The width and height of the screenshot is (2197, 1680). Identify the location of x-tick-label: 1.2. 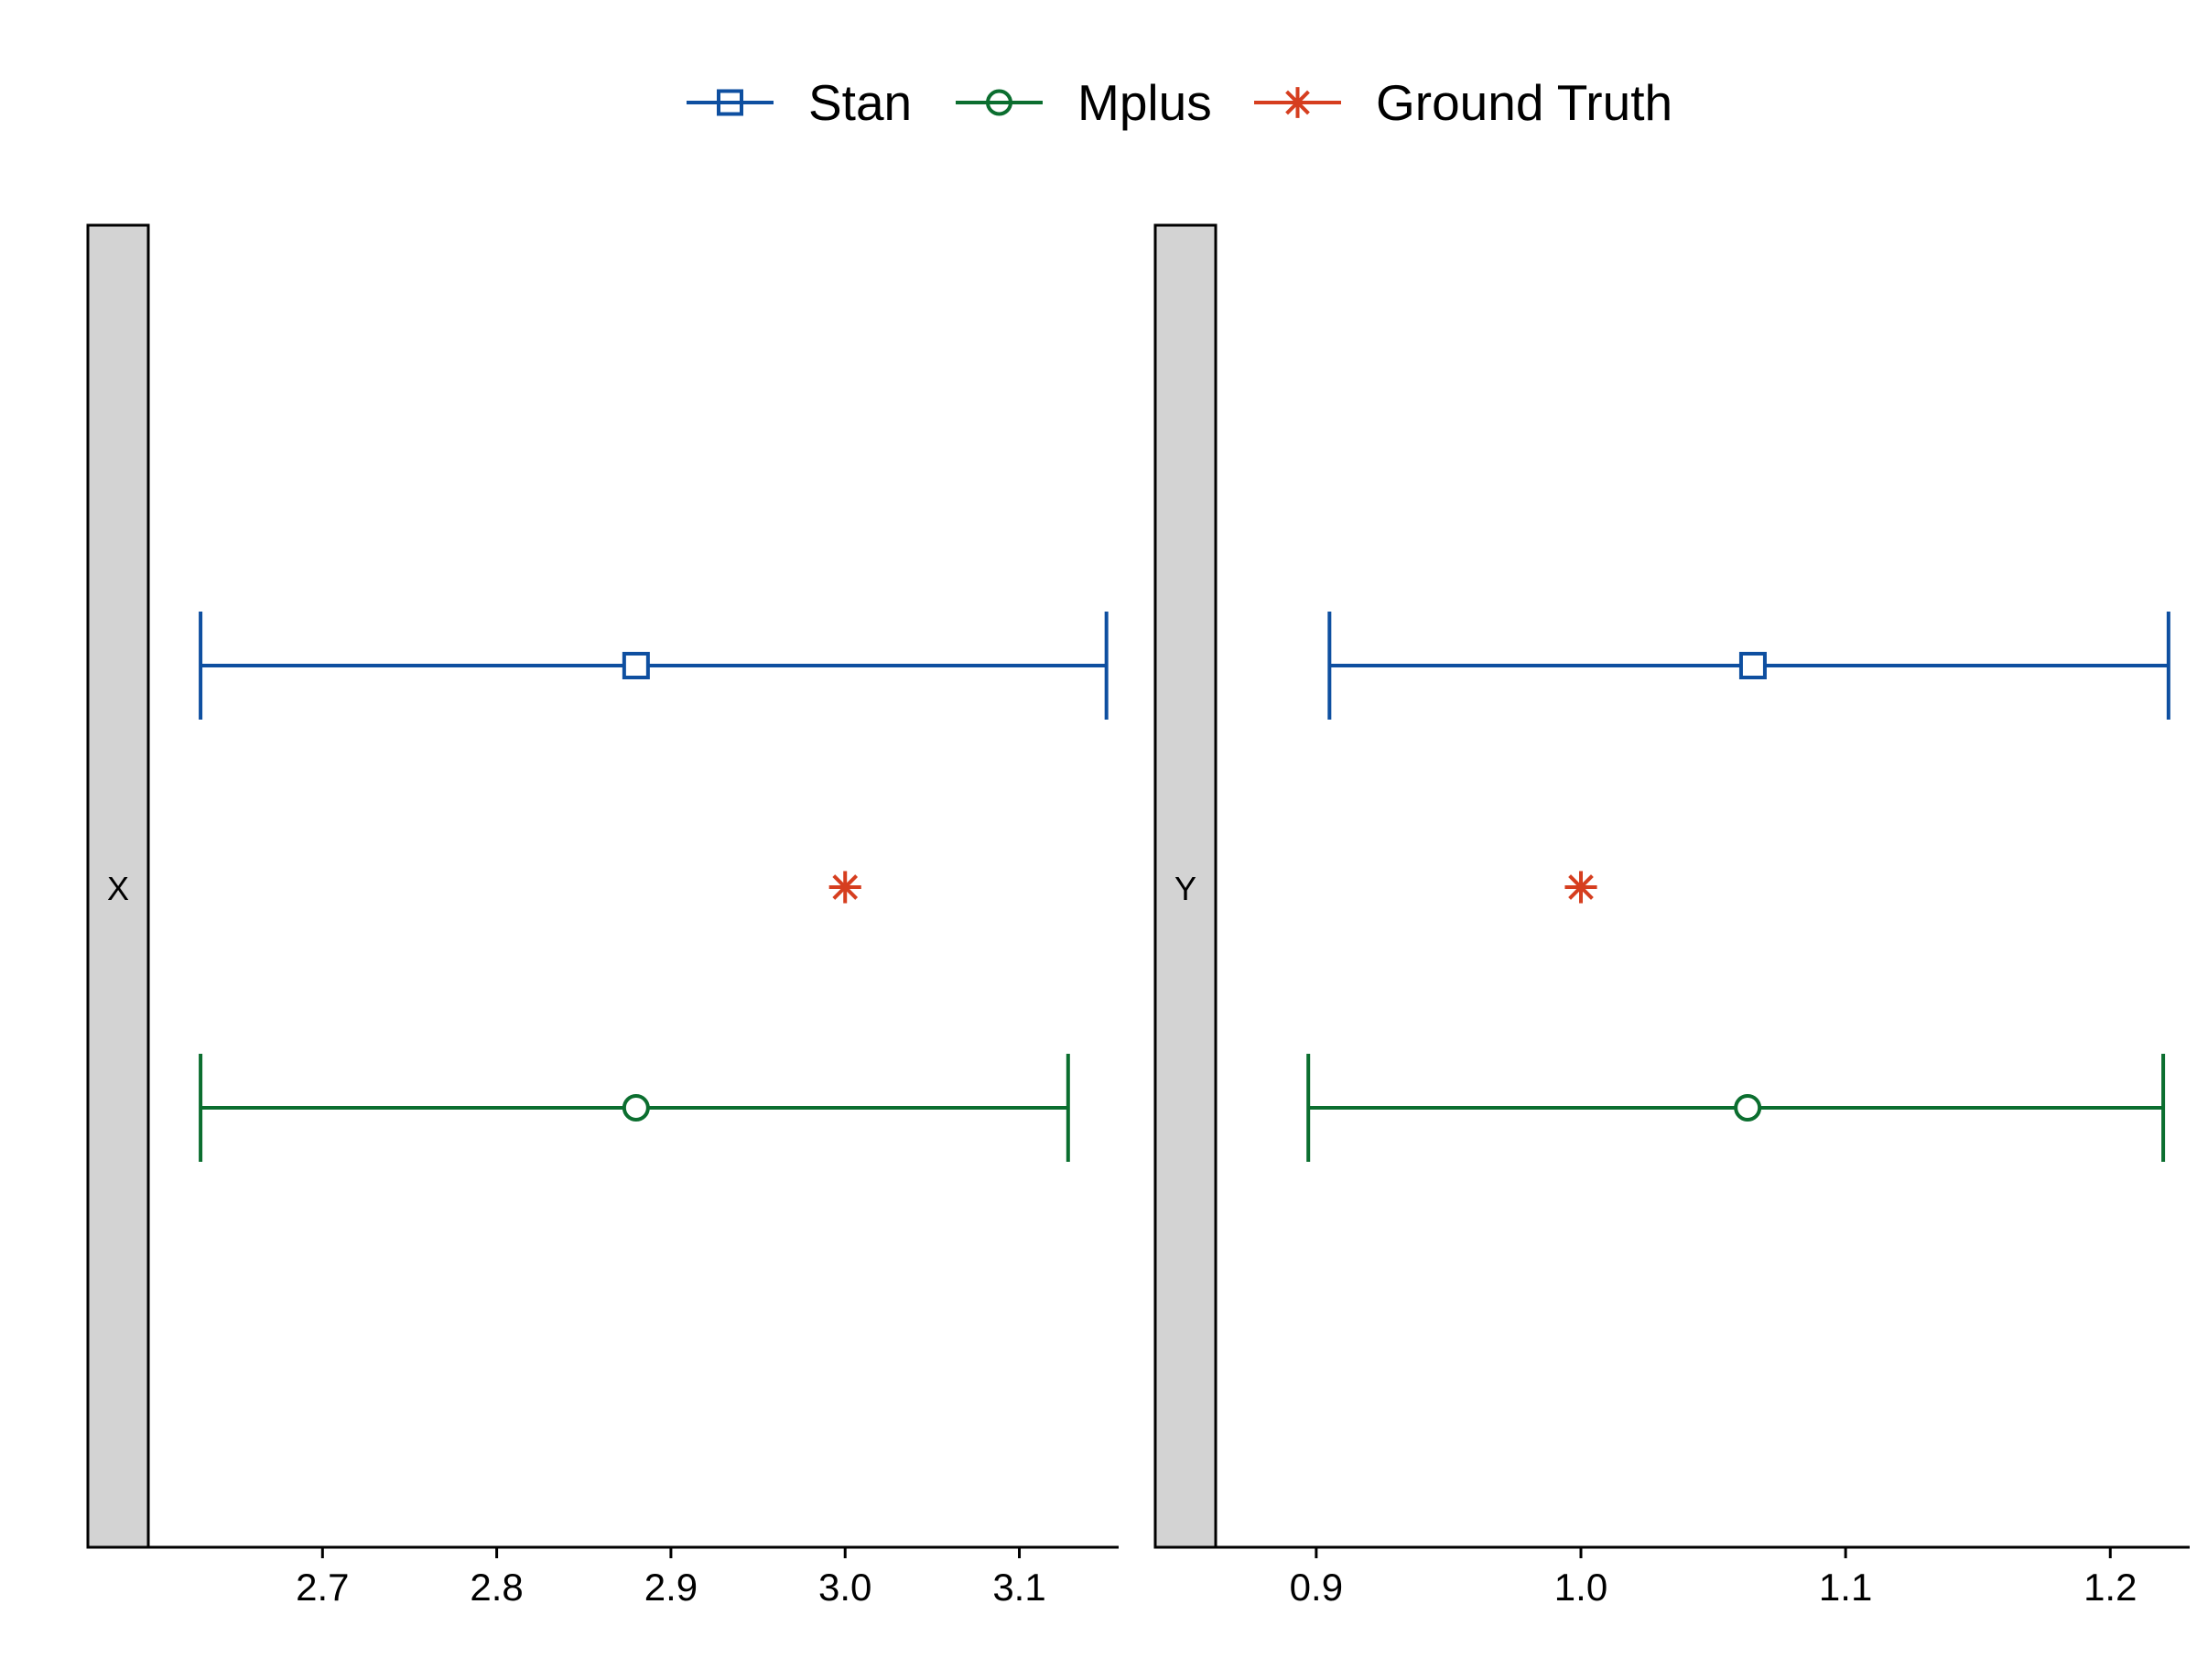
(2110, 1587).